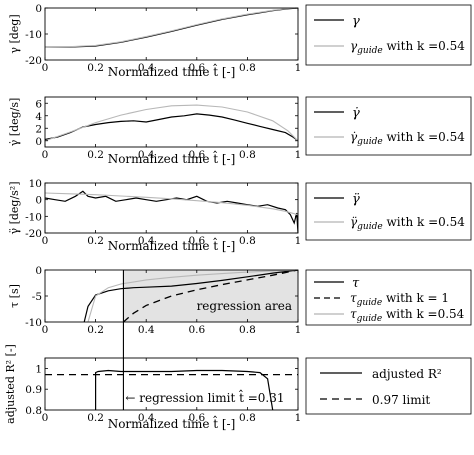 The width and height of the screenshot is (474, 455). What do you see at coordinates (45, 241) in the screenshot?
I see `panel-3-xtick-label: 0` at bounding box center [45, 241].